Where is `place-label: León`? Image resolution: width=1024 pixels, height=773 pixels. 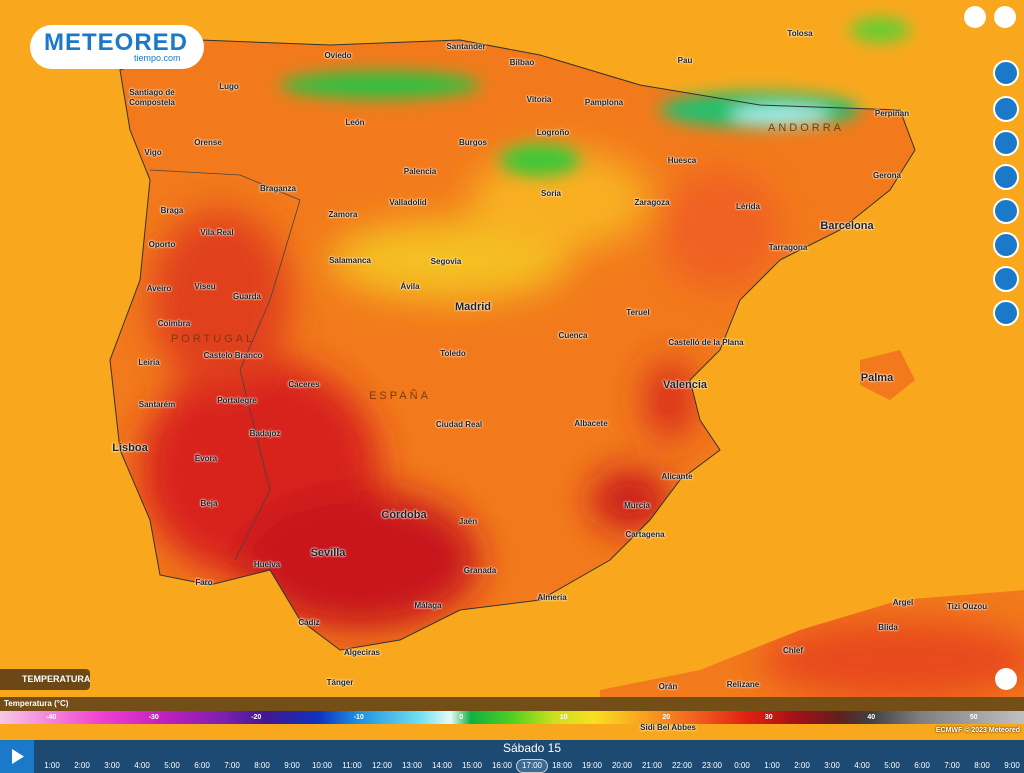 place-label: León is located at coordinates (355, 122).